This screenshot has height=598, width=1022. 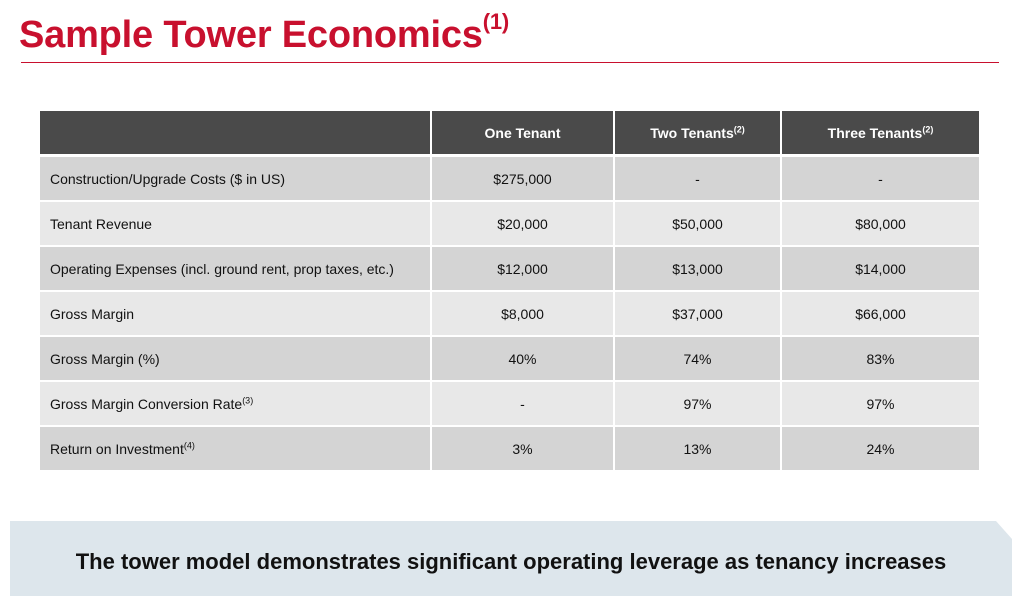 What do you see at coordinates (523, 224) in the screenshot?
I see `cell-one-tenant: $20,000` at bounding box center [523, 224].